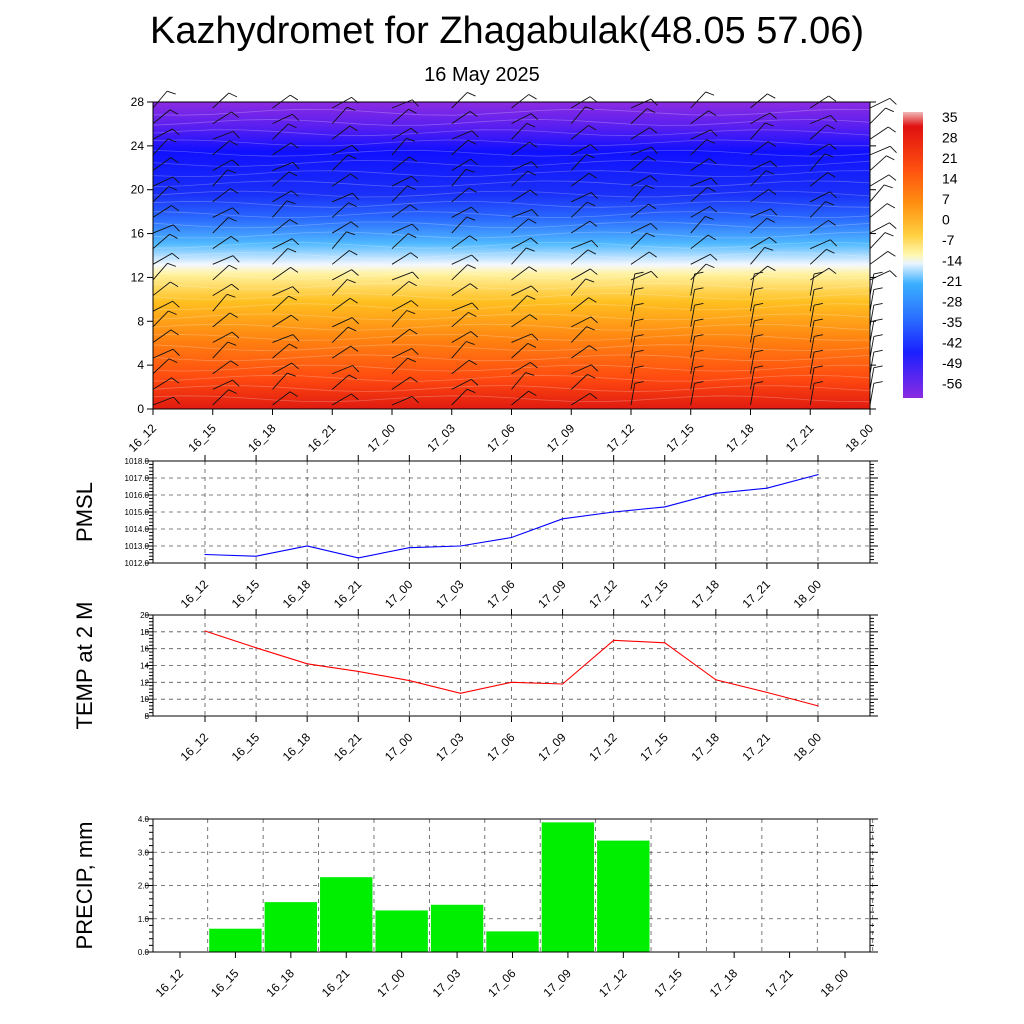 Image resolution: width=1024 pixels, height=1024 pixels. Describe the element at coordinates (140, 321) in the screenshot. I see `y-tick-label: 8` at that location.